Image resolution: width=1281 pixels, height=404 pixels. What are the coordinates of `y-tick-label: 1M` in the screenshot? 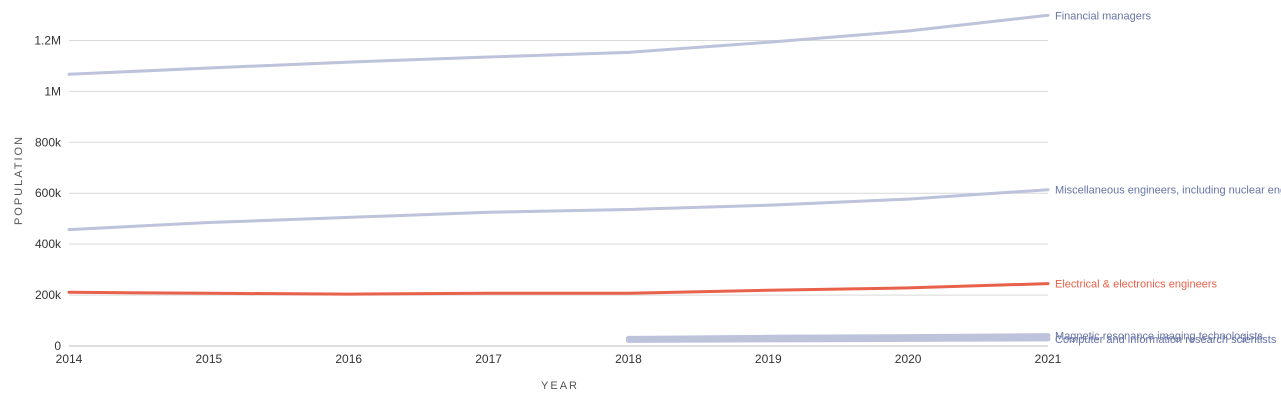 It's located at (52, 91).